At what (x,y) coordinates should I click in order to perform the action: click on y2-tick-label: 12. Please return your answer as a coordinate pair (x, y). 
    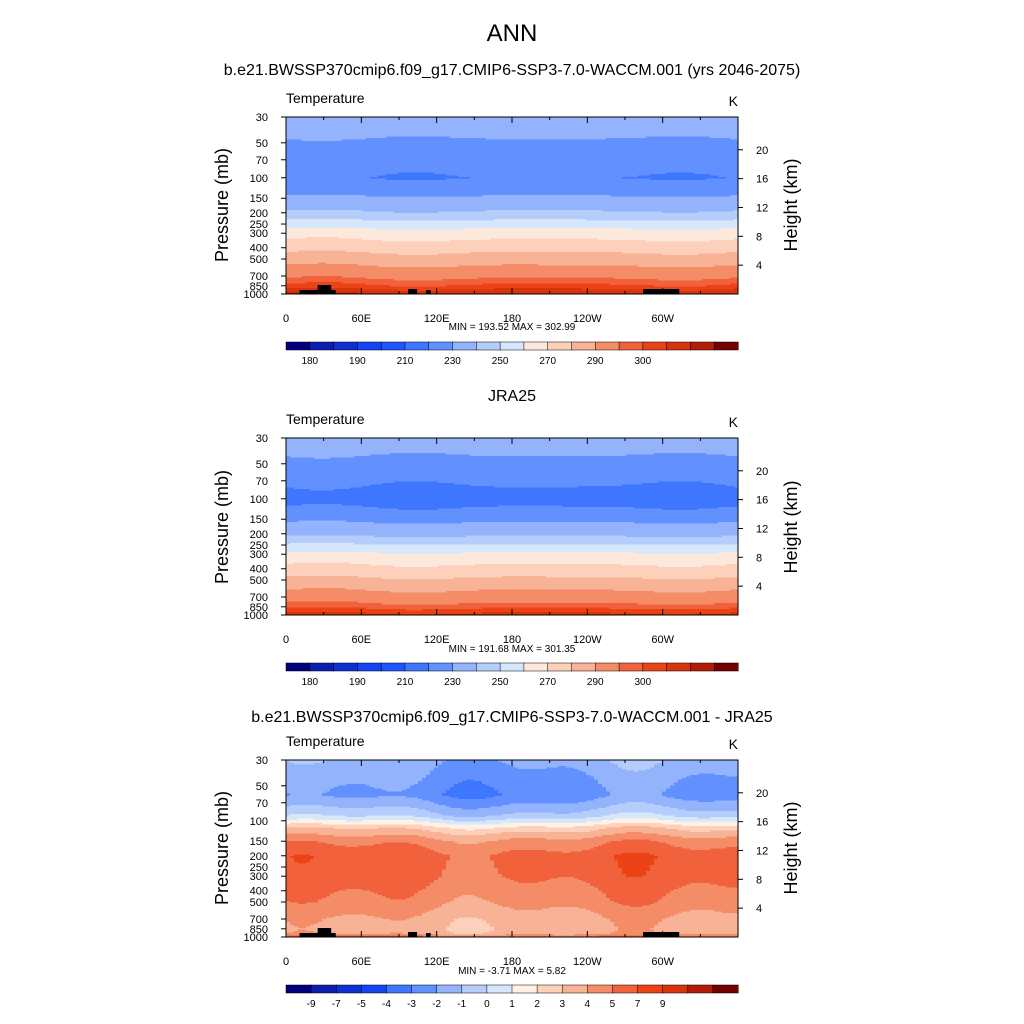
    Looking at the image, I should click on (762, 208).